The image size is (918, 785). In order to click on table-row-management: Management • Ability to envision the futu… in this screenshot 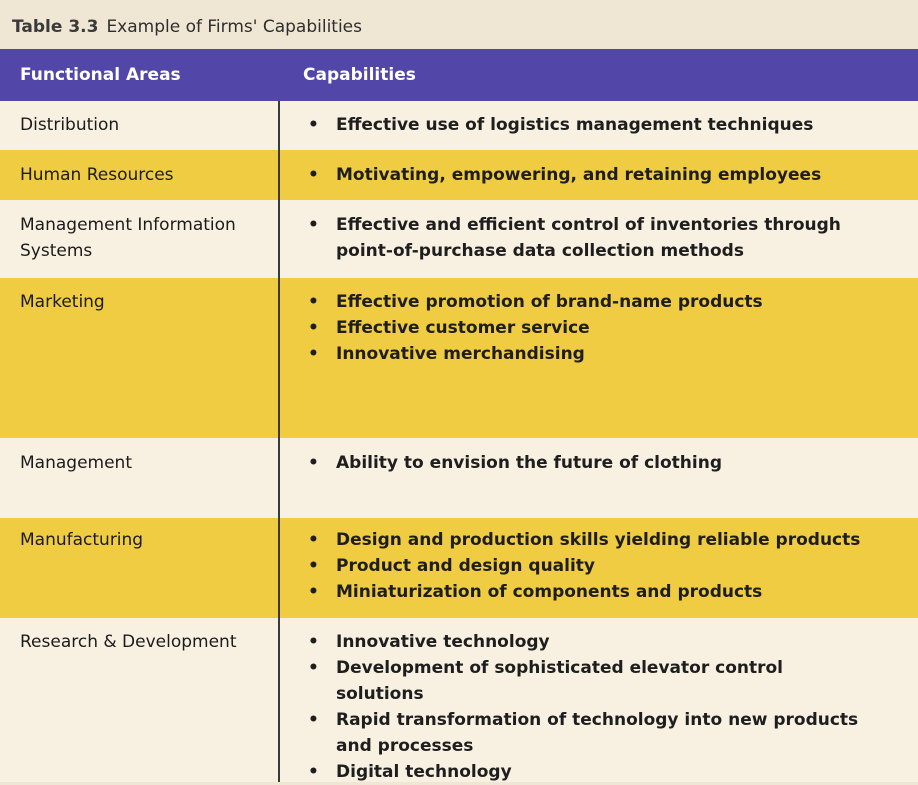, I will do `click(459, 478)`.